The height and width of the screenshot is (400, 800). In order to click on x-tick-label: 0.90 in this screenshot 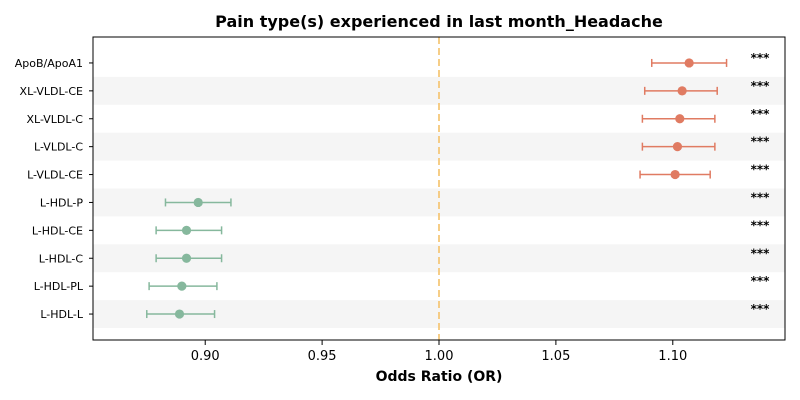, I will do `click(205, 356)`.